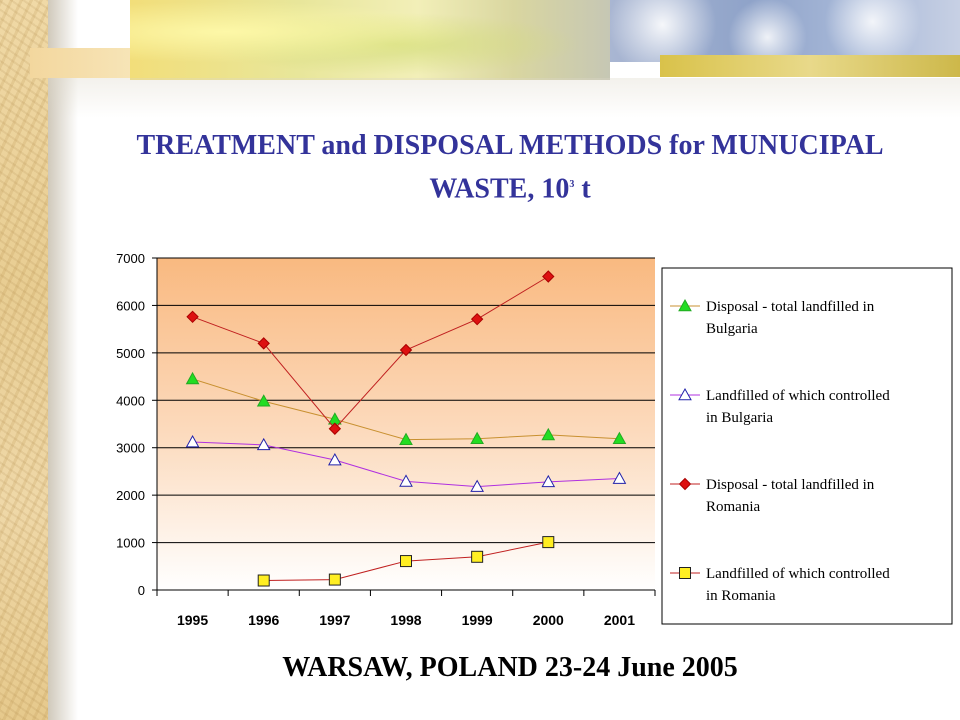 This screenshot has height=720, width=960. I want to click on x-tick-label: 2001, so click(619, 620).